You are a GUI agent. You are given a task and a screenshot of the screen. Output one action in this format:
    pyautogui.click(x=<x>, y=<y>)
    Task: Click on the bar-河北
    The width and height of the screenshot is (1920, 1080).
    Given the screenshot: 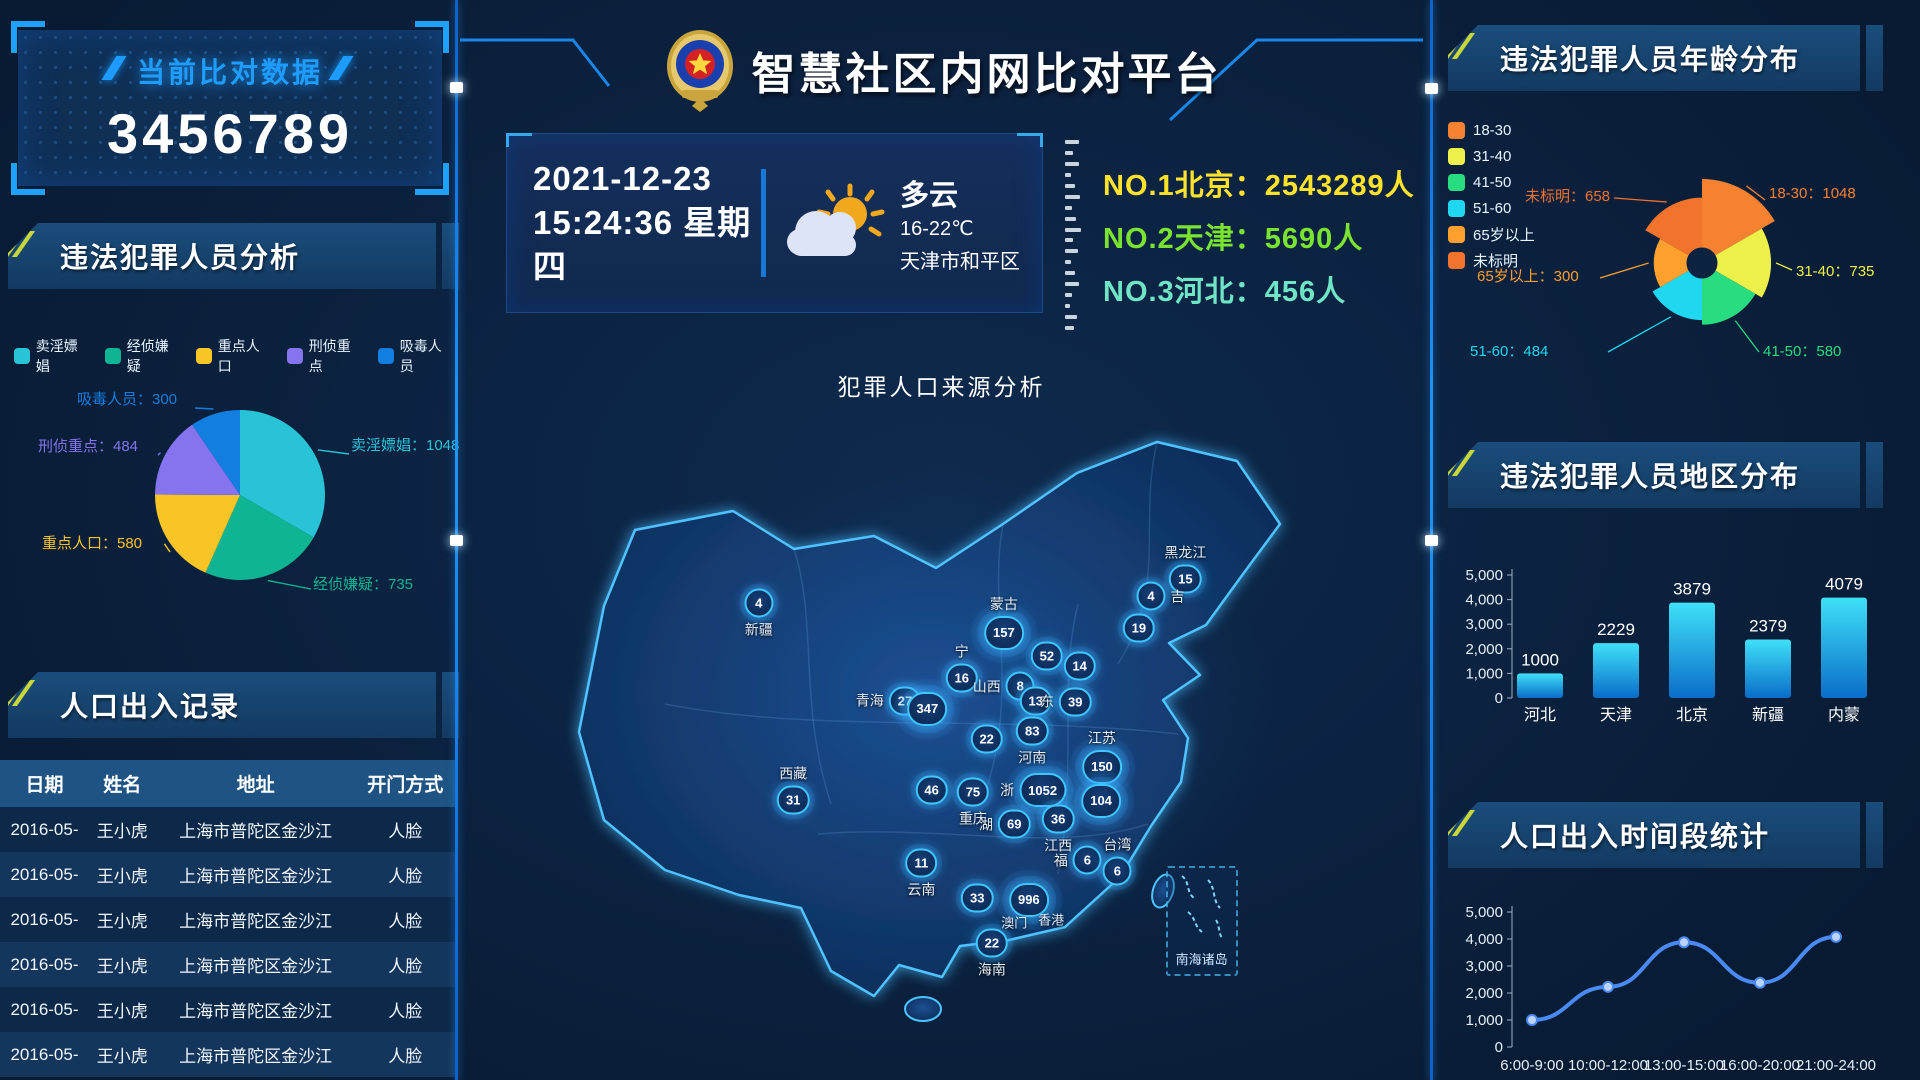 What is the action you would take?
    pyautogui.click(x=1540, y=685)
    